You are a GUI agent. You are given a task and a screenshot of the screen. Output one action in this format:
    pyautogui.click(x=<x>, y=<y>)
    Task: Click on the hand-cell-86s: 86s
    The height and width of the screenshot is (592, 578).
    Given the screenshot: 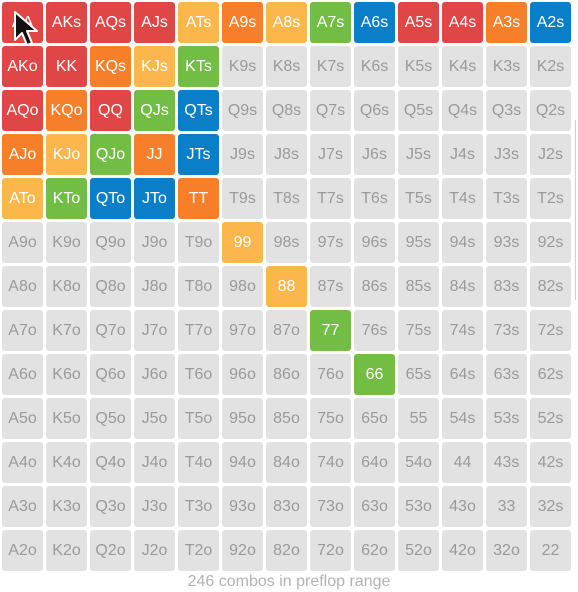 What is the action you would take?
    pyautogui.click(x=374, y=286)
    